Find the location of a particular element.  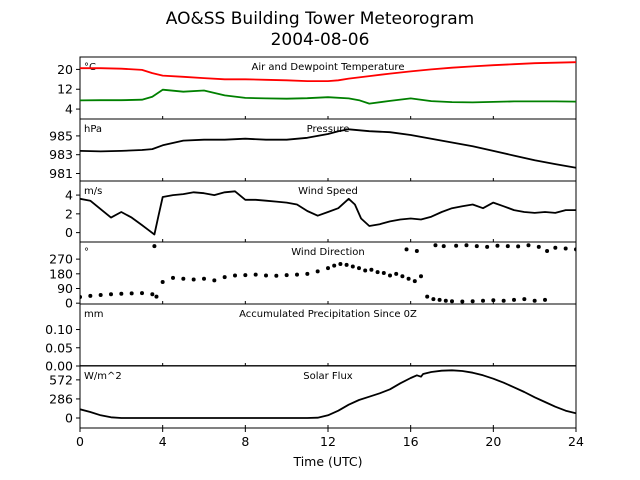

x-axis-label: Time (UTC) is located at coordinates (327, 461).